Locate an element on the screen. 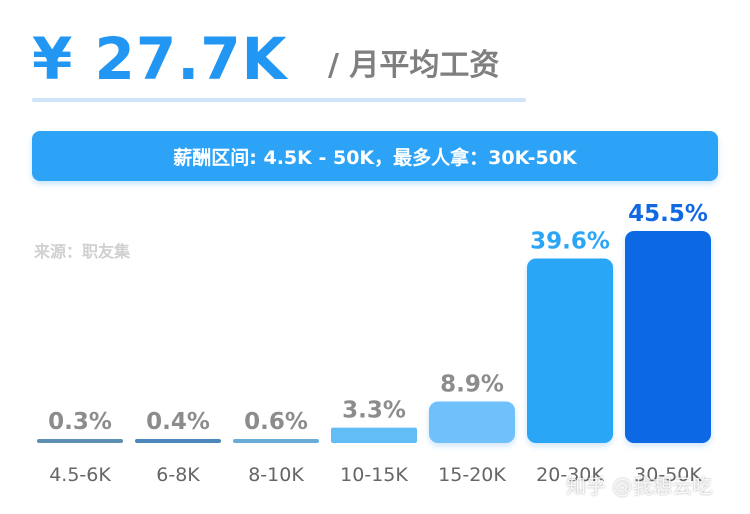 This screenshot has width=750, height=514. value-label-30-50K: 45.5% is located at coordinates (668, 214).